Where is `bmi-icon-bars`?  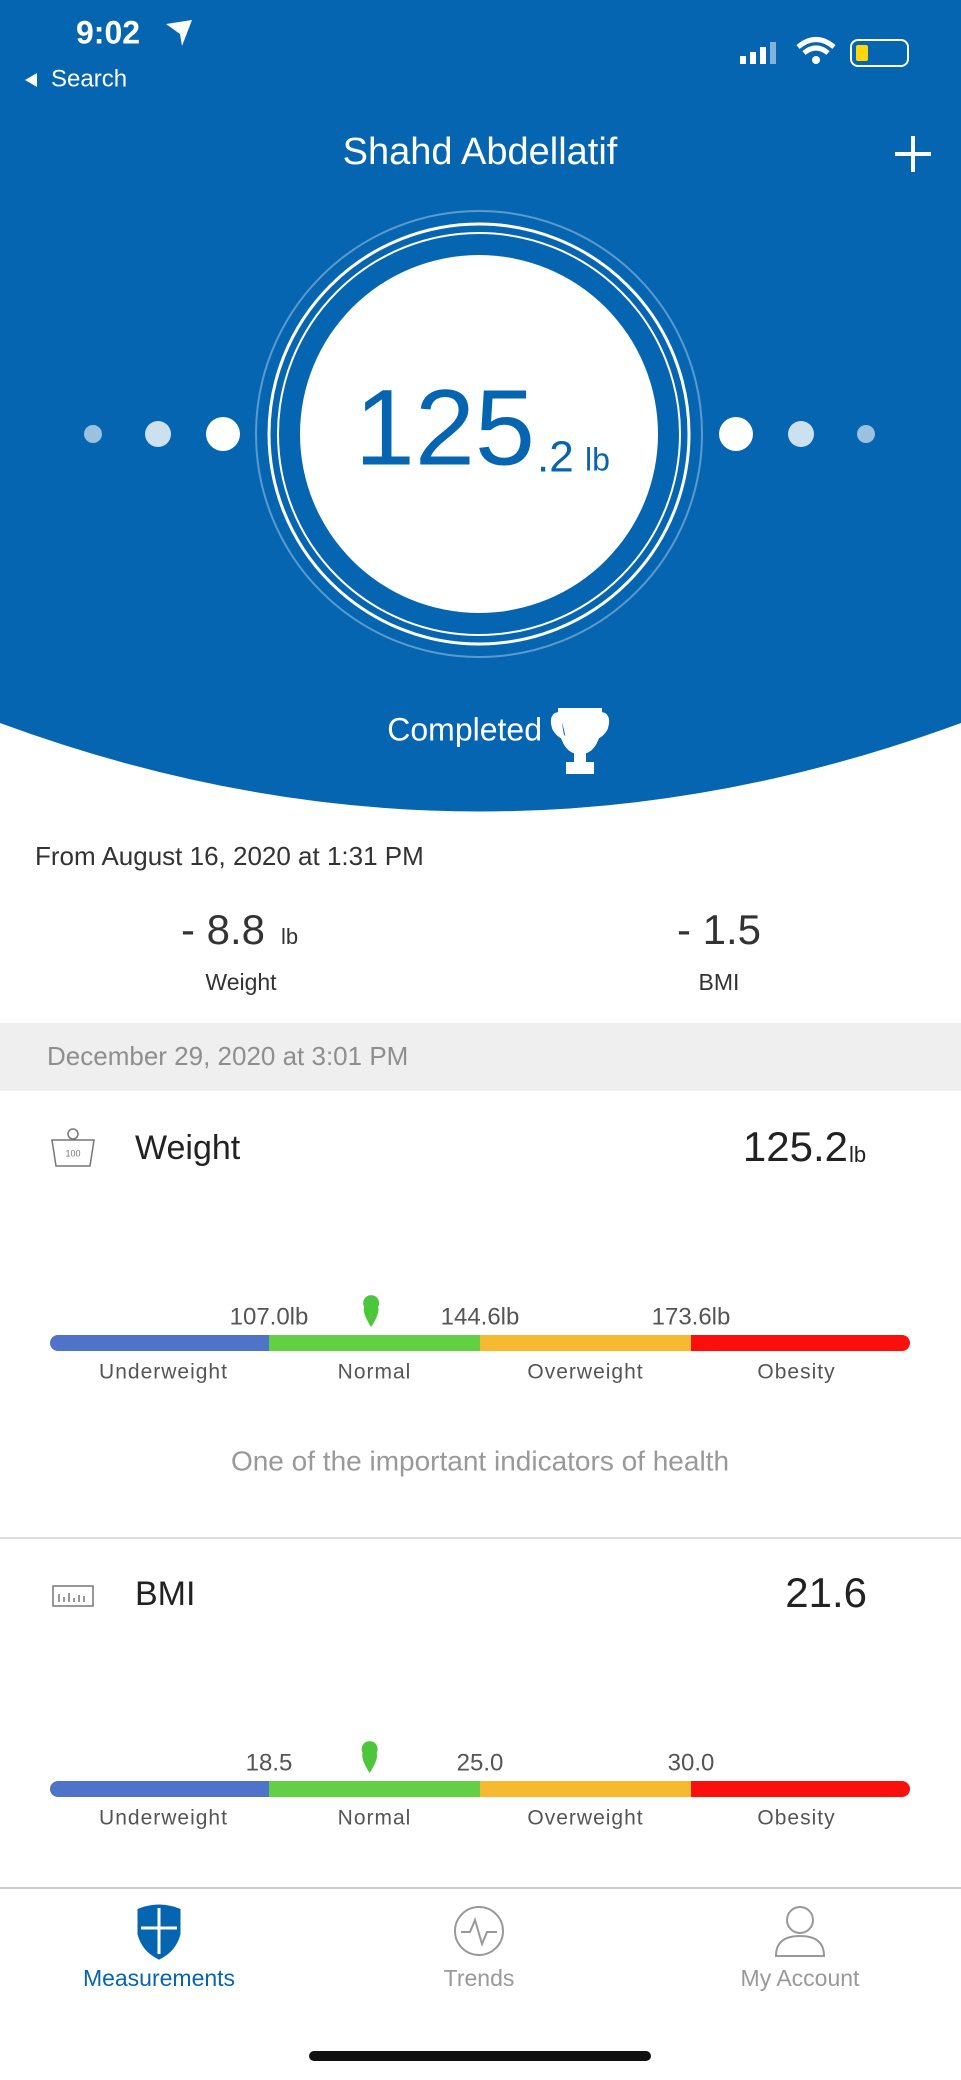
bmi-icon-bars is located at coordinates (71, 1597).